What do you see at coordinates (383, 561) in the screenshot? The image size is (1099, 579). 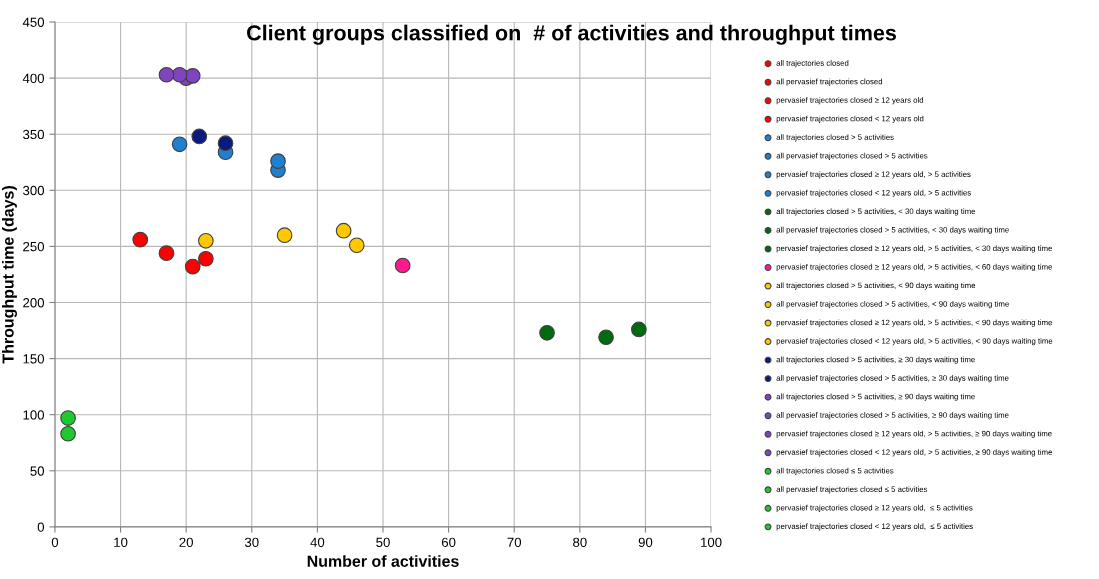 I see `x-axis-title: Number of activities` at bounding box center [383, 561].